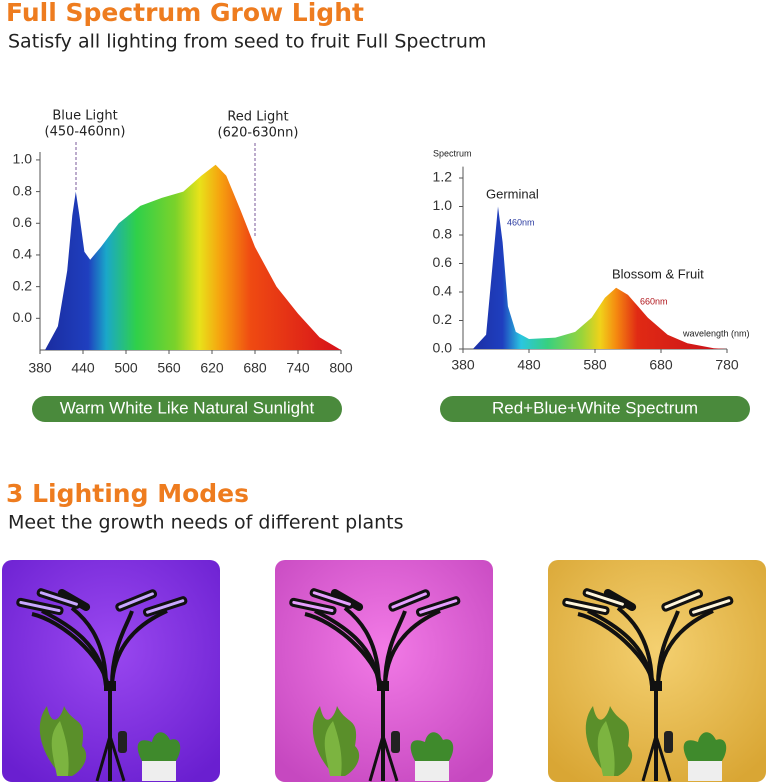 Image resolution: width=768 pixels, height=782 pixels. What do you see at coordinates (521, 222) in the screenshot?
I see `annotation-detail: 460nm` at bounding box center [521, 222].